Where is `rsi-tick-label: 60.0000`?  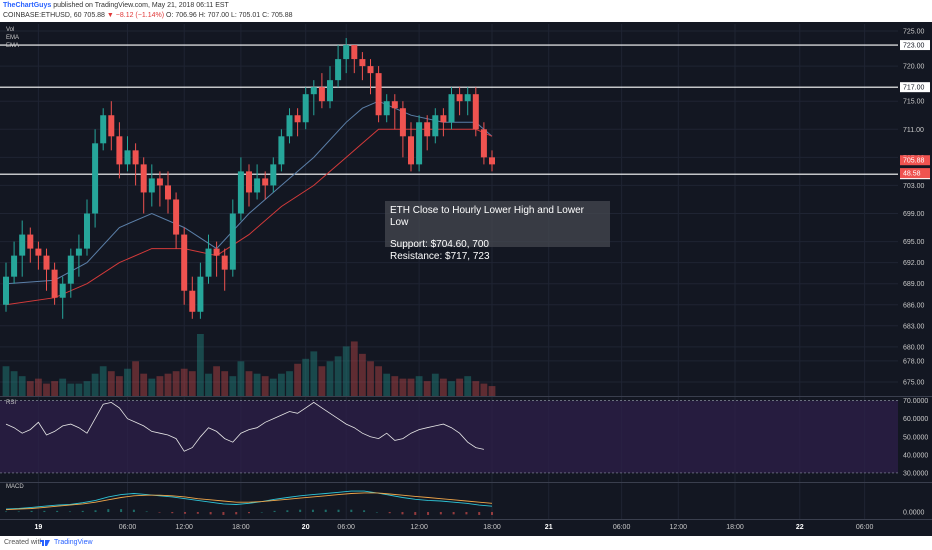 rsi-tick-label: 60.0000 is located at coordinates (915, 419).